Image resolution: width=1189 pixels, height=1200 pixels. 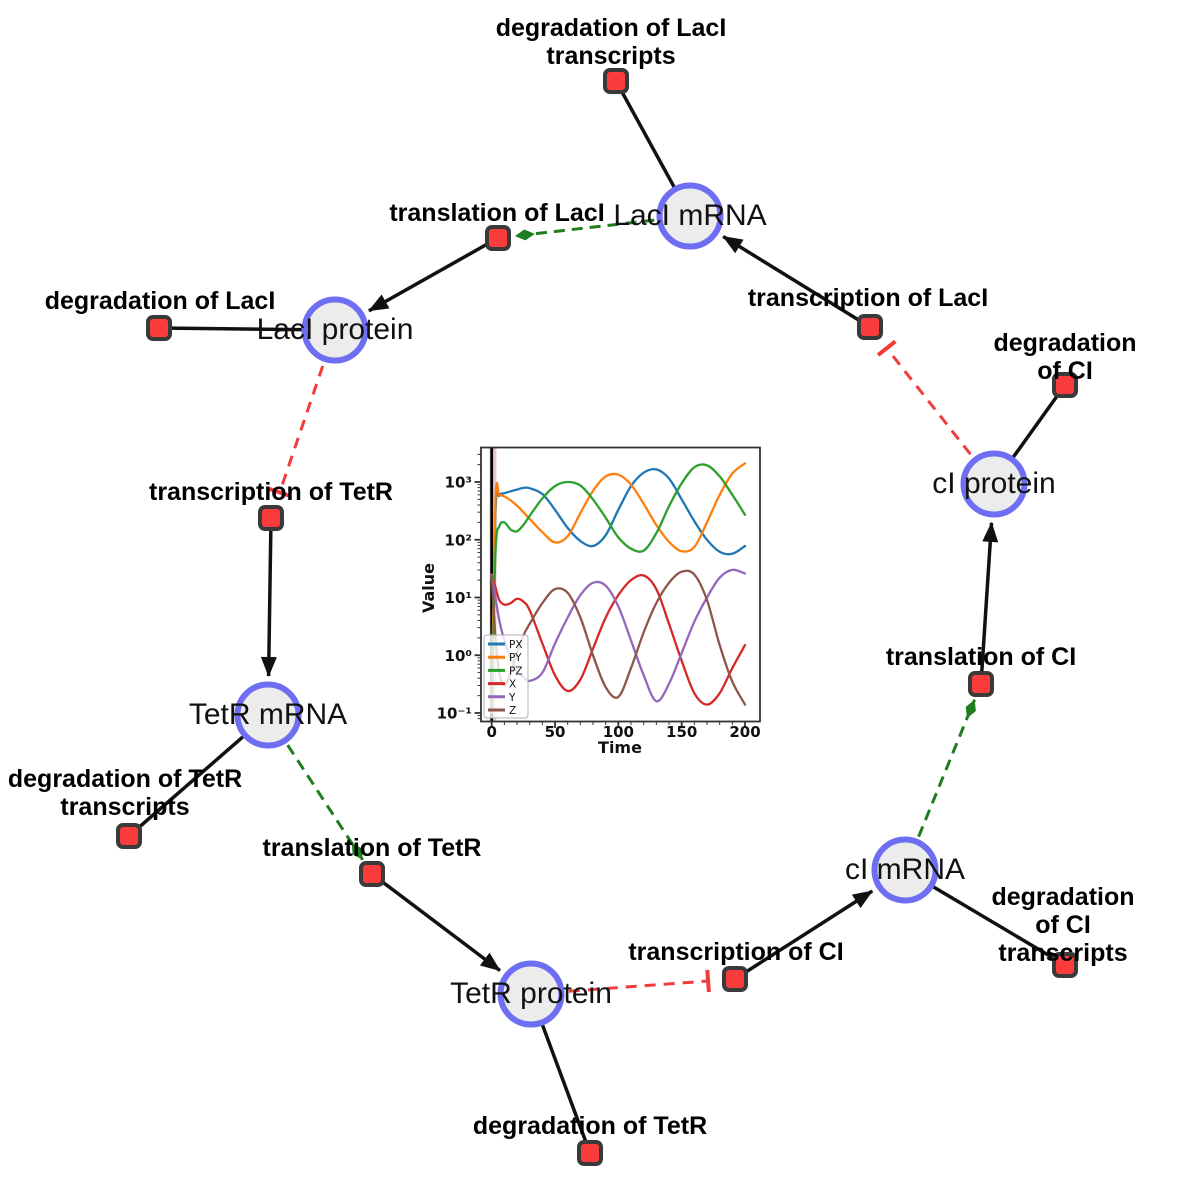 What do you see at coordinates (744, 732) in the screenshot?
I see `svg-text: 200` at bounding box center [744, 732].